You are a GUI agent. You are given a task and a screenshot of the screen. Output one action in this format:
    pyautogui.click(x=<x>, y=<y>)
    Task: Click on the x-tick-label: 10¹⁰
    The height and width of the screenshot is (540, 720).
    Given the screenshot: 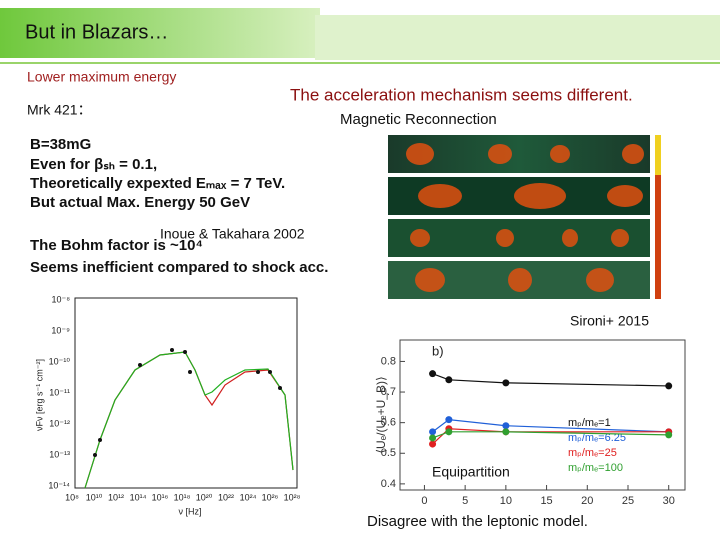 What is the action you would take?
    pyautogui.click(x=94, y=497)
    